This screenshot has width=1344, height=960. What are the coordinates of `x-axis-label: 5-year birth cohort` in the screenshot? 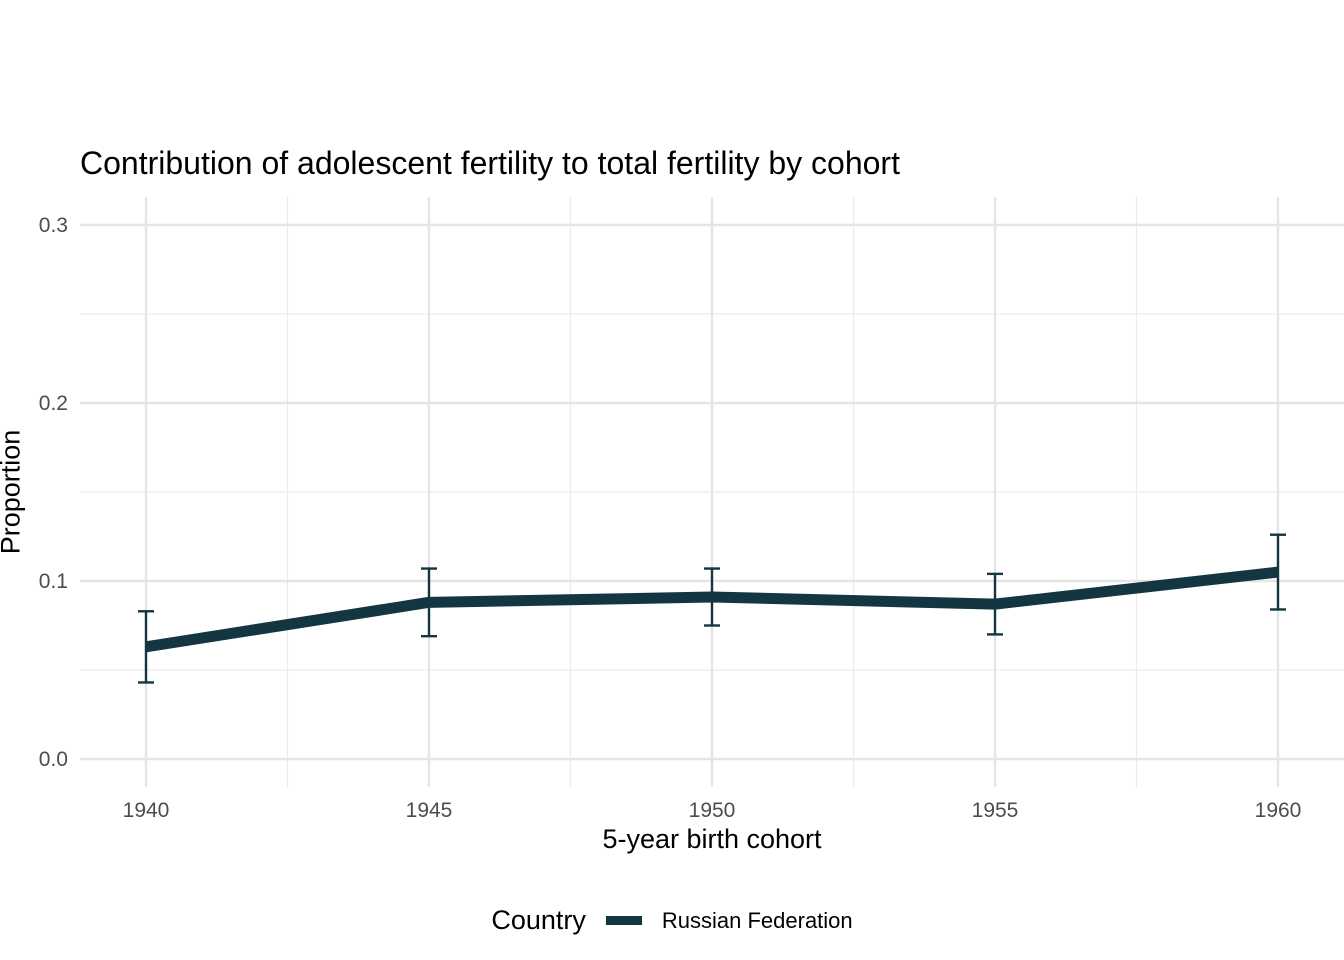 It's located at (712, 839).